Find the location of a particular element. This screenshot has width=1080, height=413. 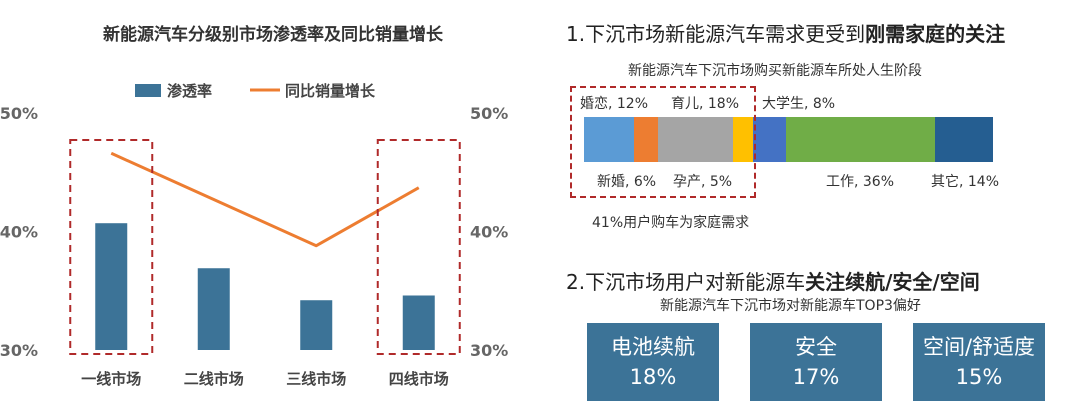

chart-legend: 渗透率 同比销量增长 is located at coordinates (255, 91).